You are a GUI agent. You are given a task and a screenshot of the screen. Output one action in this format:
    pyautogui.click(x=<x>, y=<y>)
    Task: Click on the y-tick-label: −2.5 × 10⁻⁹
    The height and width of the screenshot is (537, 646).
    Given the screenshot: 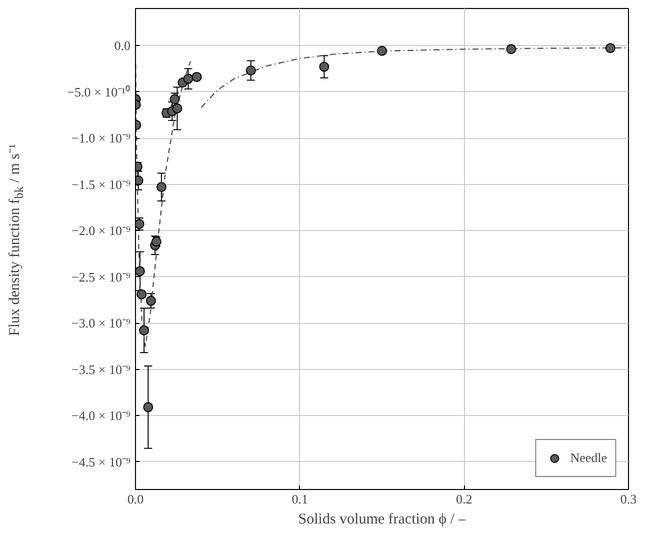 What is the action you would take?
    pyautogui.click(x=101, y=276)
    